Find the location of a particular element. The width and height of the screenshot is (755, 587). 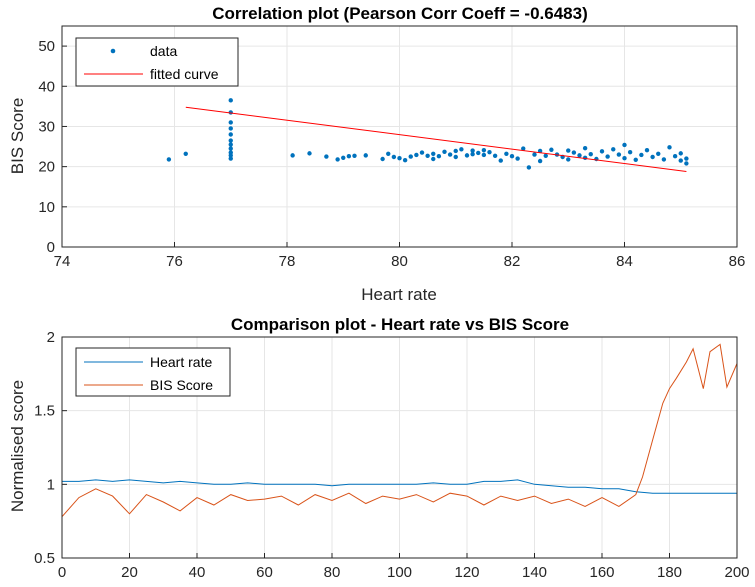

comparison-x-tick-label: 120 is located at coordinates (466, 572).